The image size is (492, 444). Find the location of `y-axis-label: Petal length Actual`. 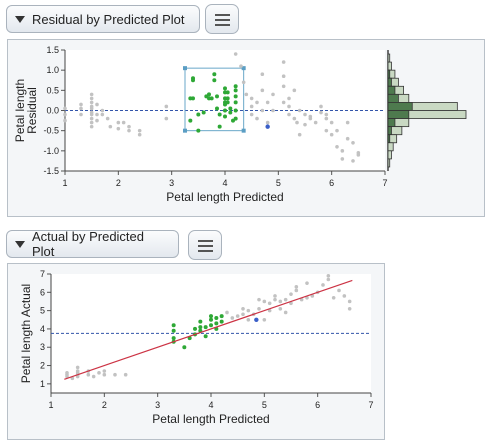

y-axis-label: Petal length Actual is located at coordinates (26, 333).